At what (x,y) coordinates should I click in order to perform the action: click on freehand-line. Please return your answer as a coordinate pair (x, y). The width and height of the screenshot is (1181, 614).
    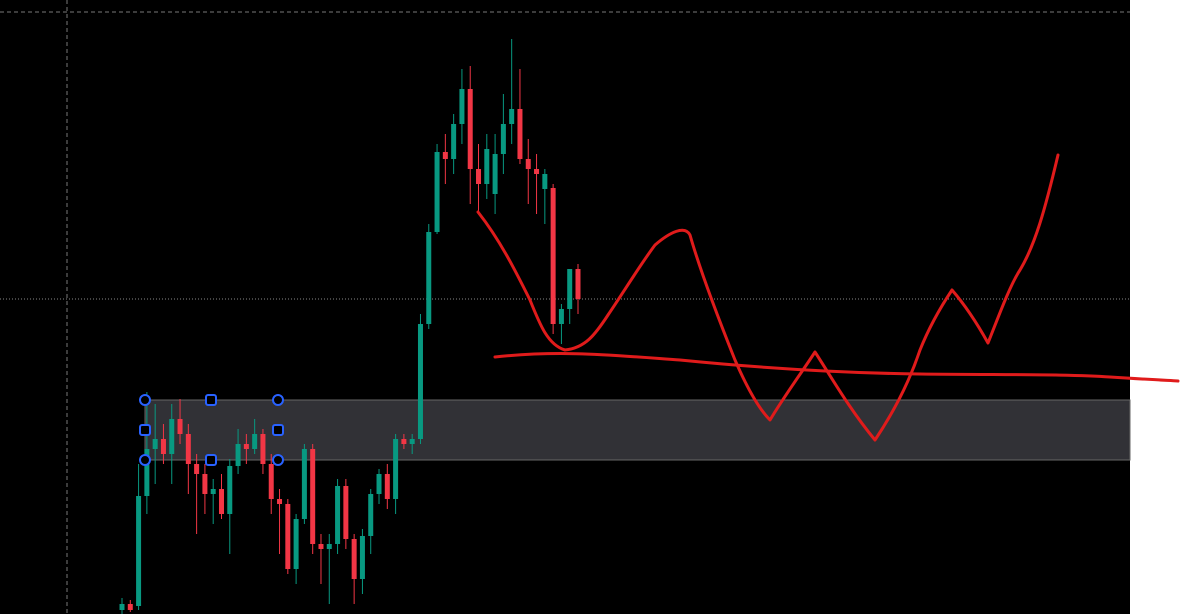
    Looking at the image, I should click on (836, 367).